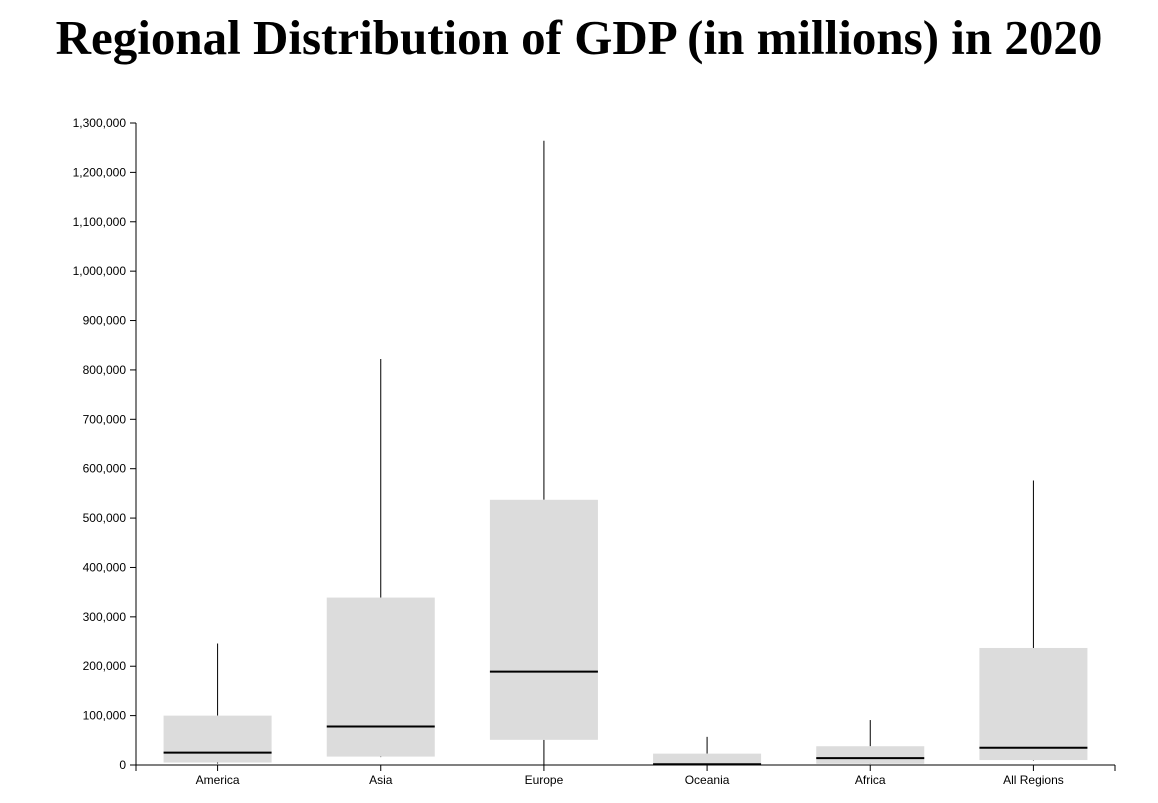 Image resolution: width=1158 pixels, height=803 pixels. I want to click on x-tick-label: America, so click(218, 780).